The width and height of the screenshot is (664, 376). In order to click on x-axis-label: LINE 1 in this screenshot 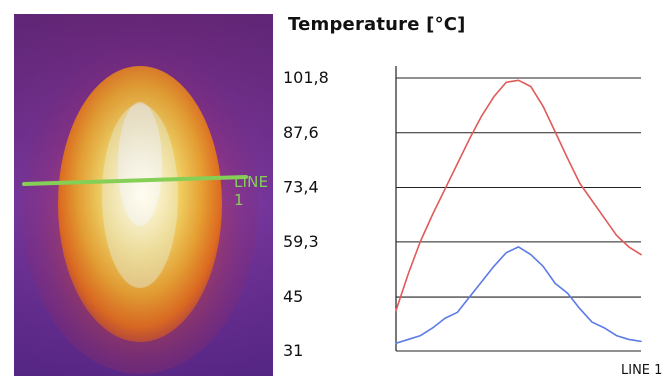, I will do `click(641, 369)`.